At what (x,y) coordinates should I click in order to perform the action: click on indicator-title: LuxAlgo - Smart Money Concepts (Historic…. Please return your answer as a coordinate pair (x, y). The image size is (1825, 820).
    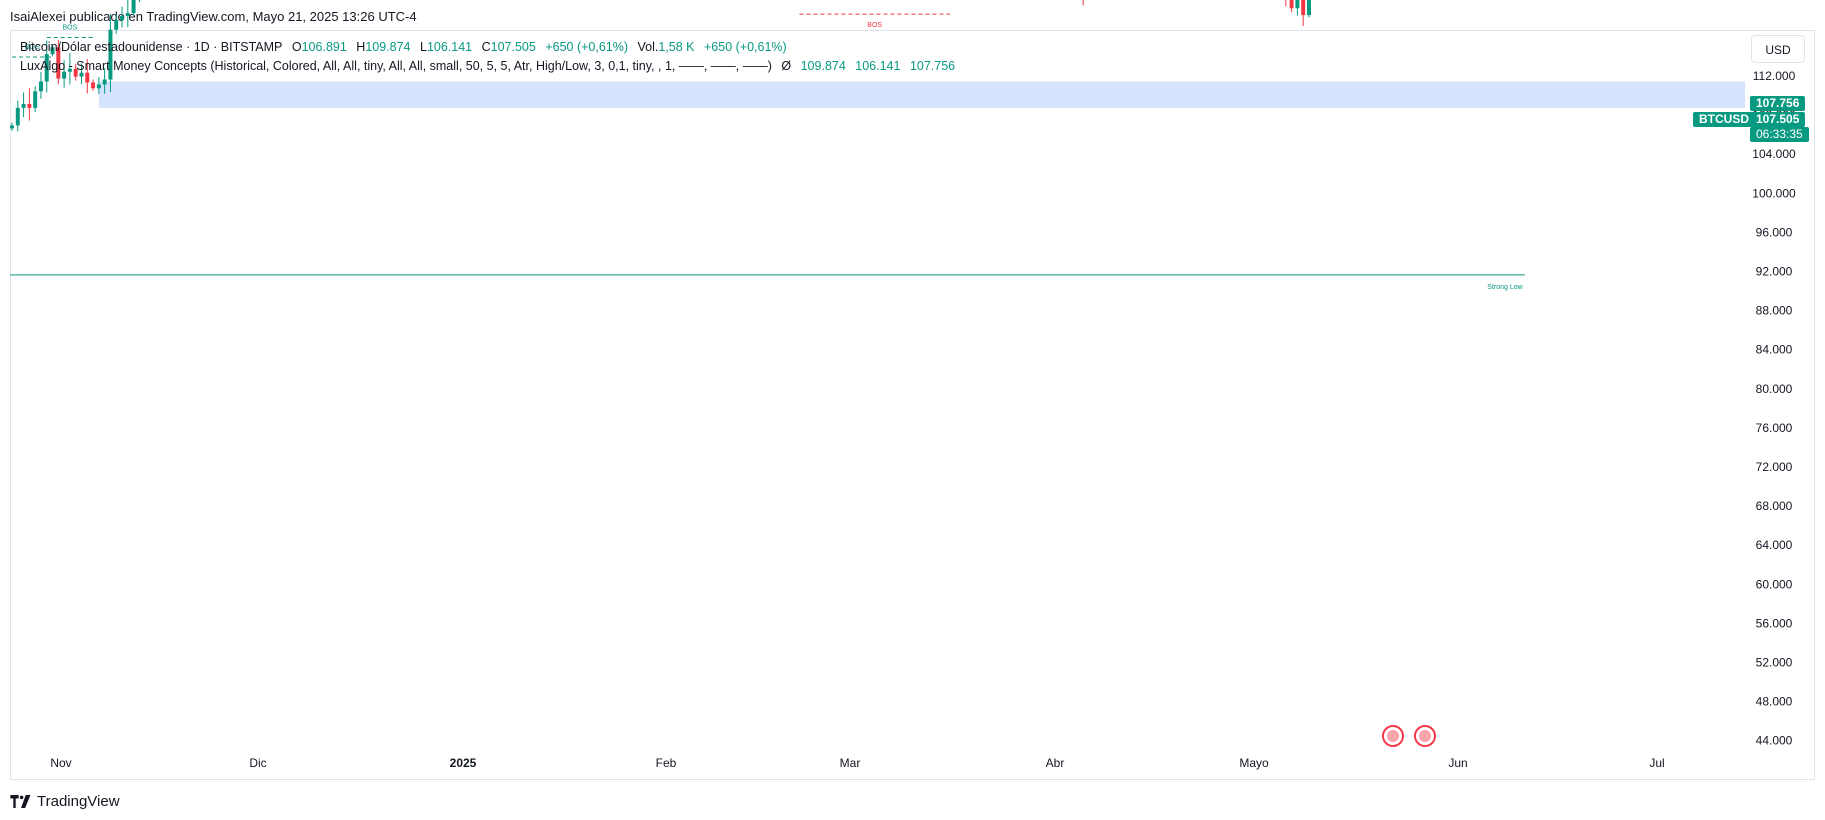
    Looking at the image, I should click on (396, 66).